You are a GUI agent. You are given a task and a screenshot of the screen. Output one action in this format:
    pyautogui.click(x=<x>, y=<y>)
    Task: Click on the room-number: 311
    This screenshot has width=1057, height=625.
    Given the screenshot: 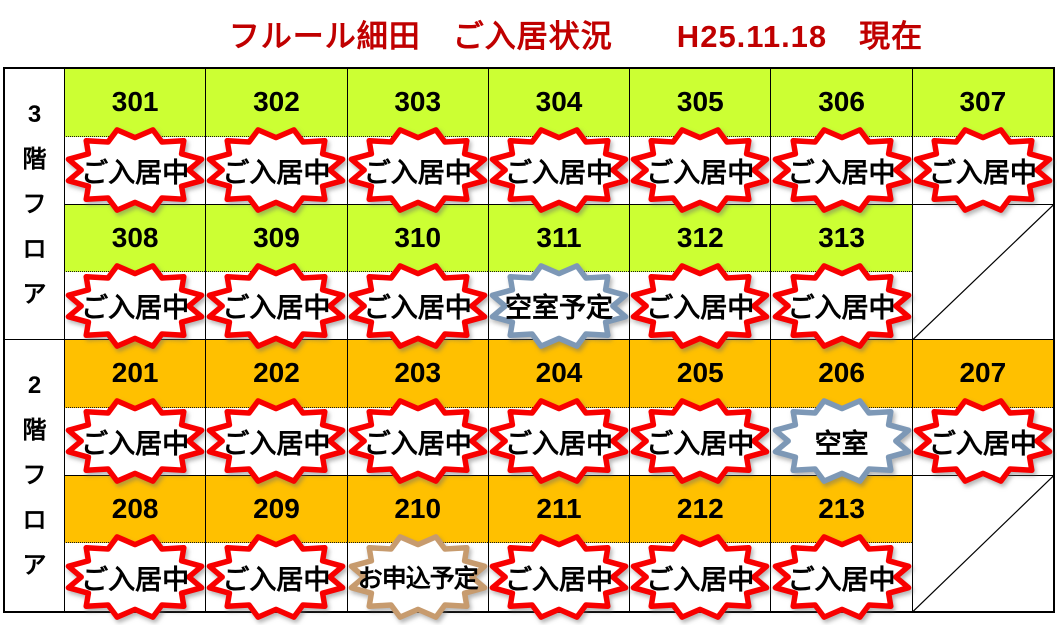 What is the action you would take?
    pyautogui.click(x=559, y=237)
    